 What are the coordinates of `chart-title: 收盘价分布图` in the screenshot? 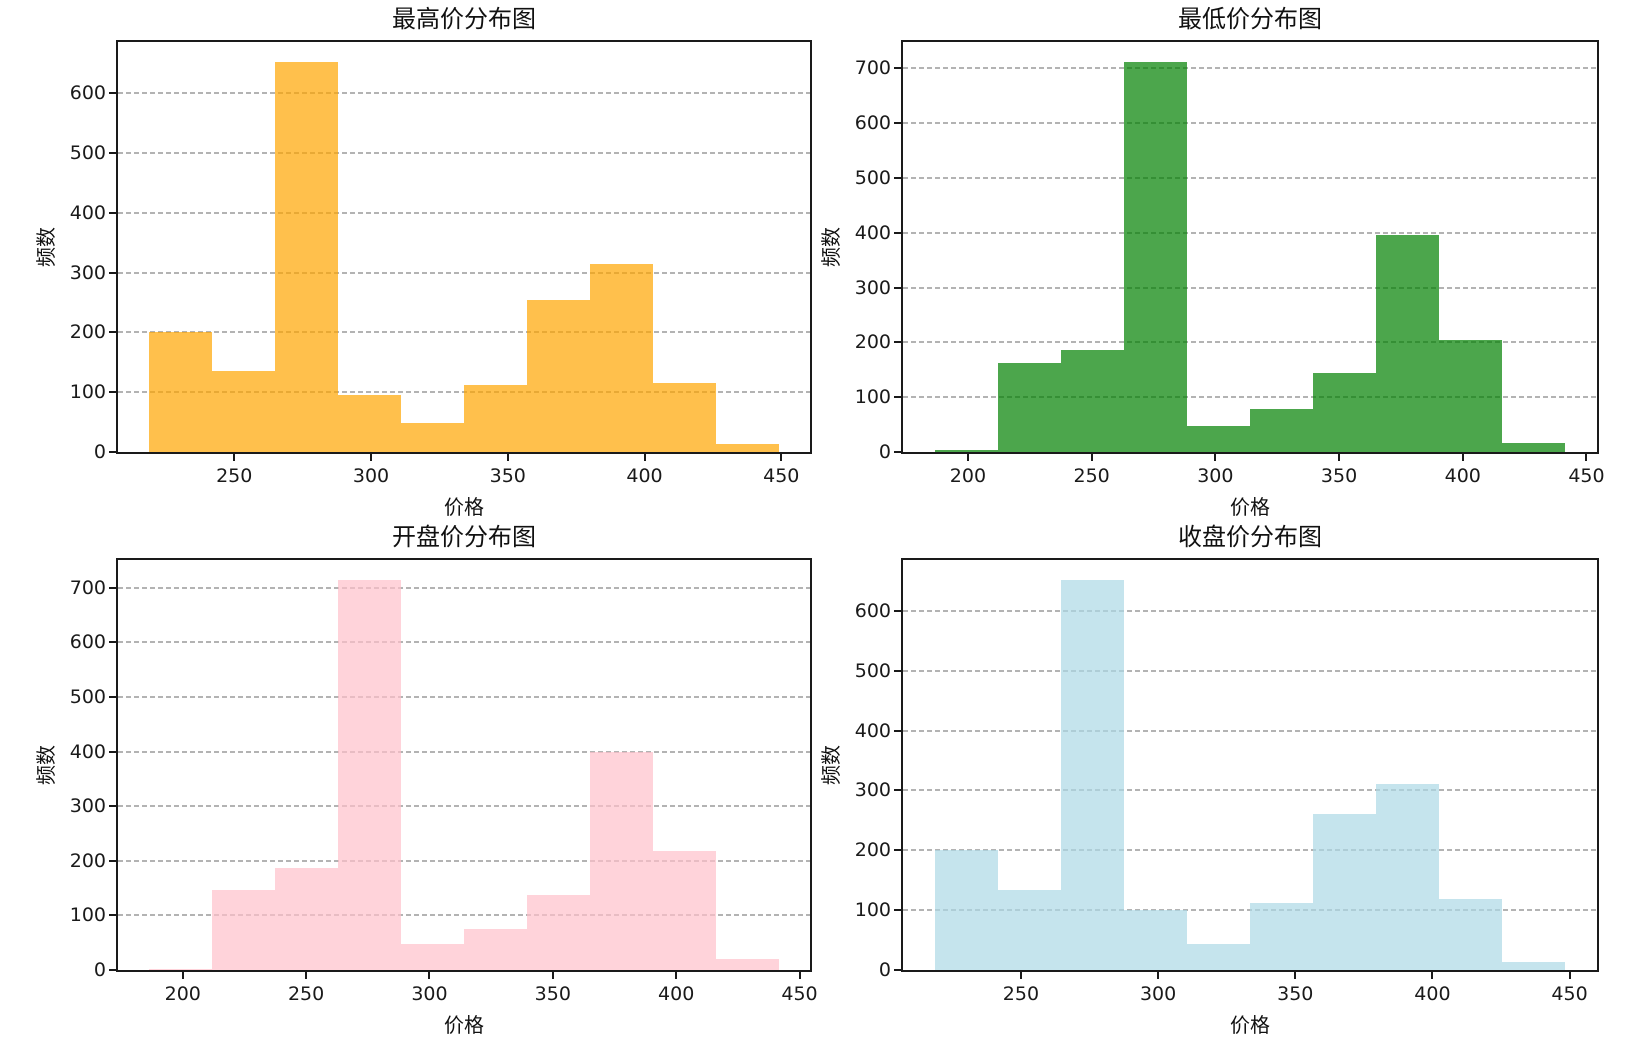 It's located at (1250, 537).